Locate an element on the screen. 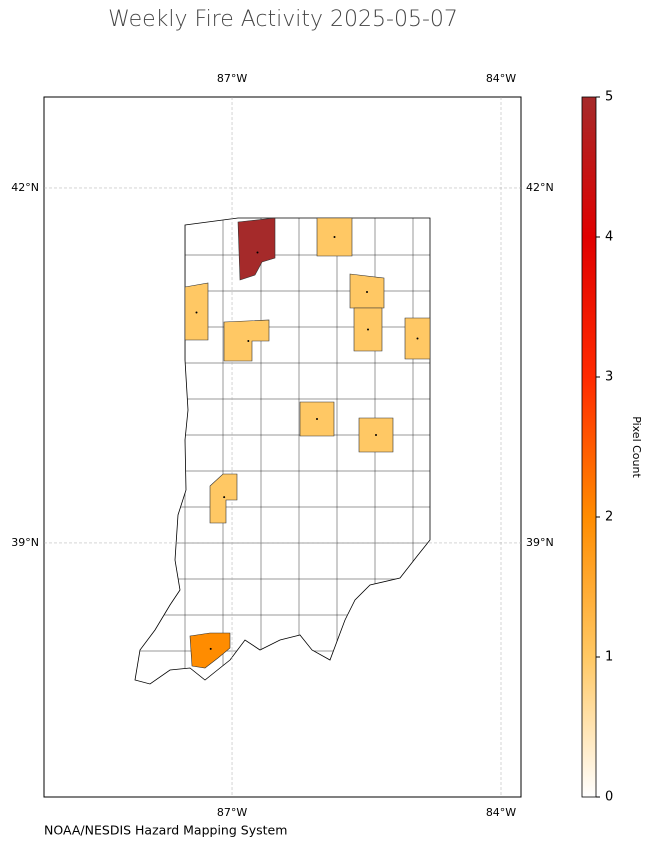 This screenshot has width=651, height=853. title: Weekly Fire Activity 2025-05-07 is located at coordinates (283, 19).